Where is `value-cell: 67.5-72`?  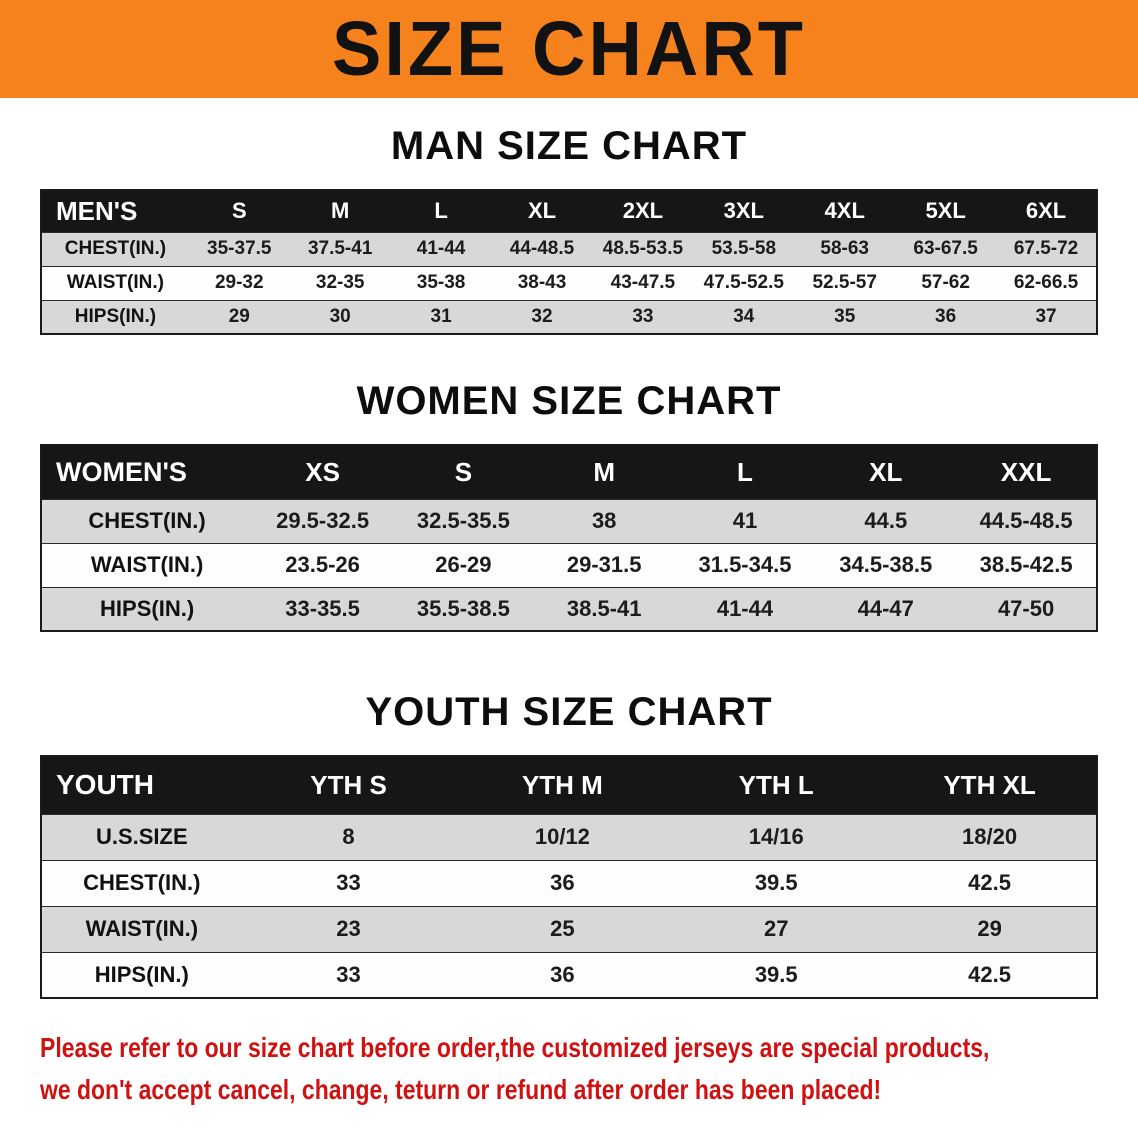
value-cell: 67.5-72 is located at coordinates (1046, 248).